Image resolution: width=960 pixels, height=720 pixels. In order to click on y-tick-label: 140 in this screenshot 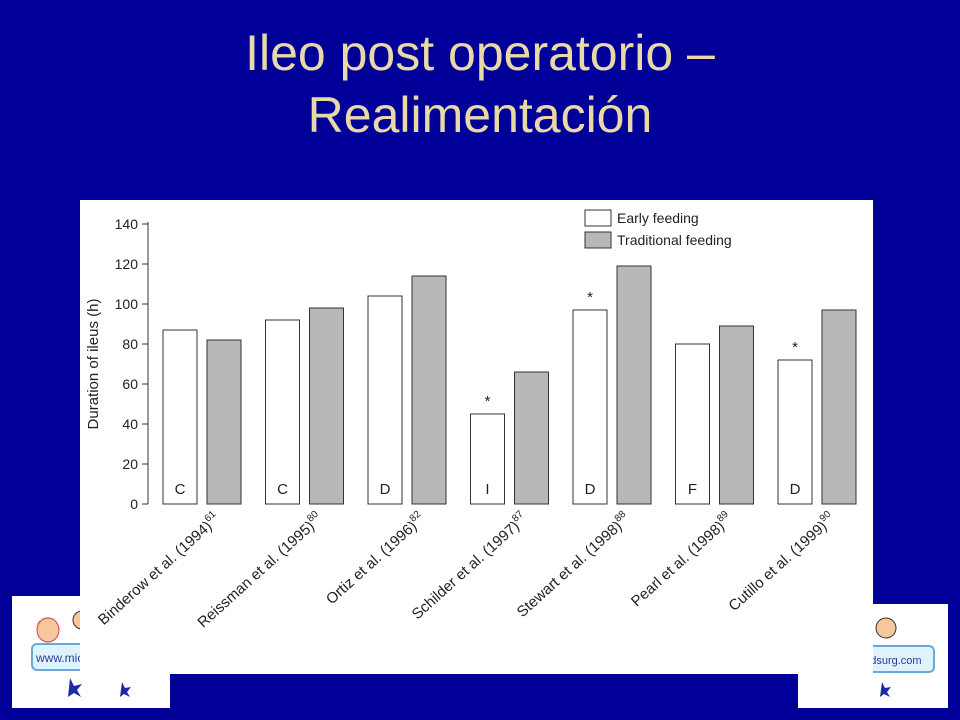, I will do `click(127, 224)`.